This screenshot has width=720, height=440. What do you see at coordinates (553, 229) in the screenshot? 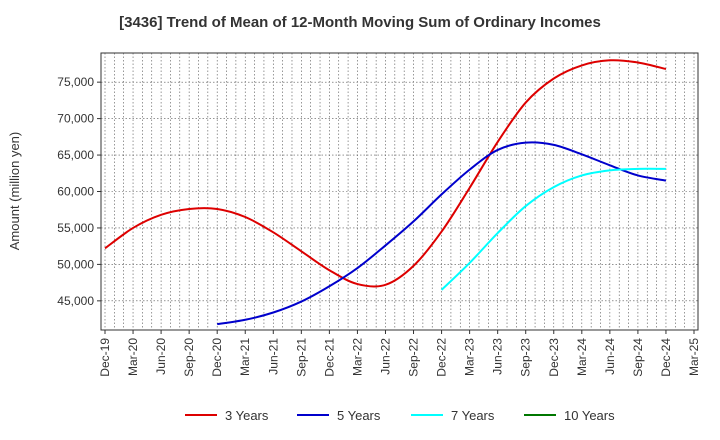
I see `series-line-7-years` at bounding box center [553, 229].